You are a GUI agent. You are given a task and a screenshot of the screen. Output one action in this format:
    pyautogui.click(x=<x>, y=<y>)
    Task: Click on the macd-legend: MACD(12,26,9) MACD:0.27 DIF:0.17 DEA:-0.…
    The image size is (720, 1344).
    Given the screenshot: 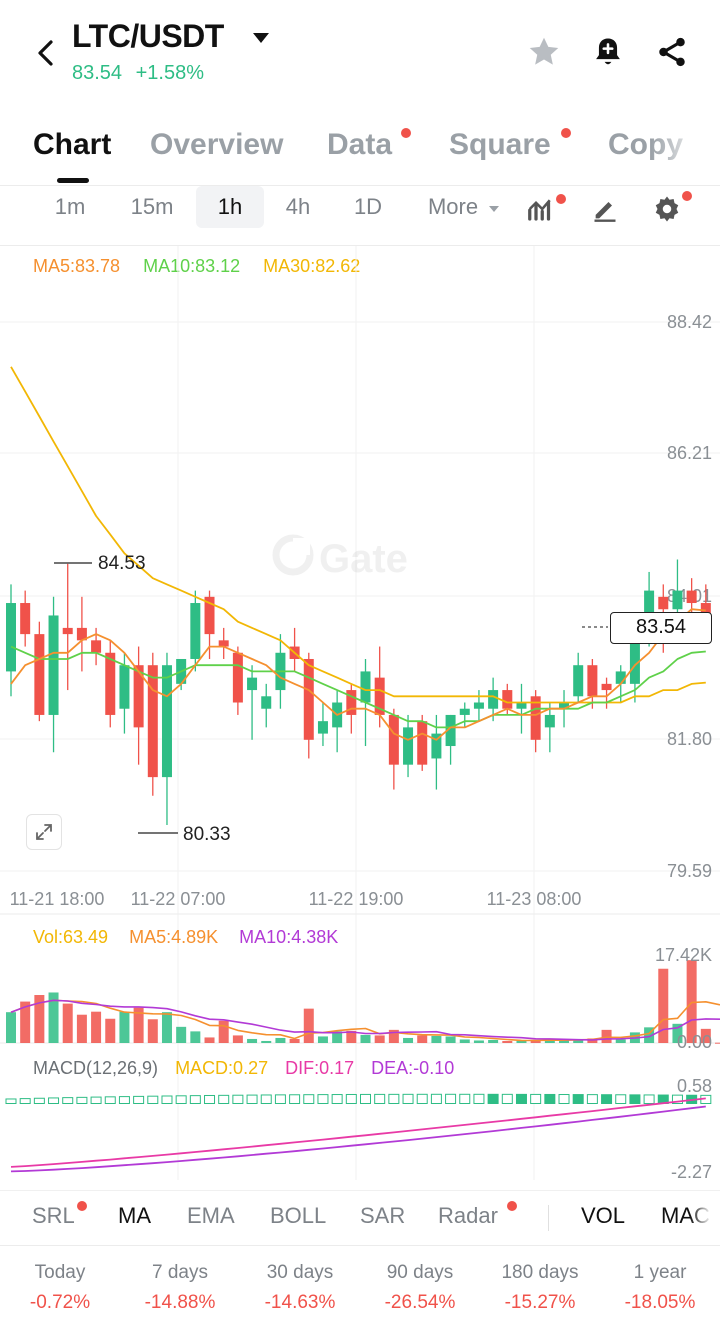 What is the action you would take?
    pyautogui.click(x=249, y=1068)
    